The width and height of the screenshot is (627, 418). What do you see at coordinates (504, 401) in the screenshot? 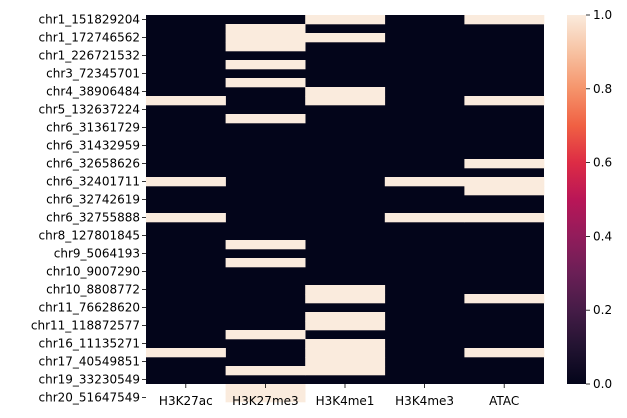
I see `x-tick-label: ATAC` at bounding box center [504, 401].